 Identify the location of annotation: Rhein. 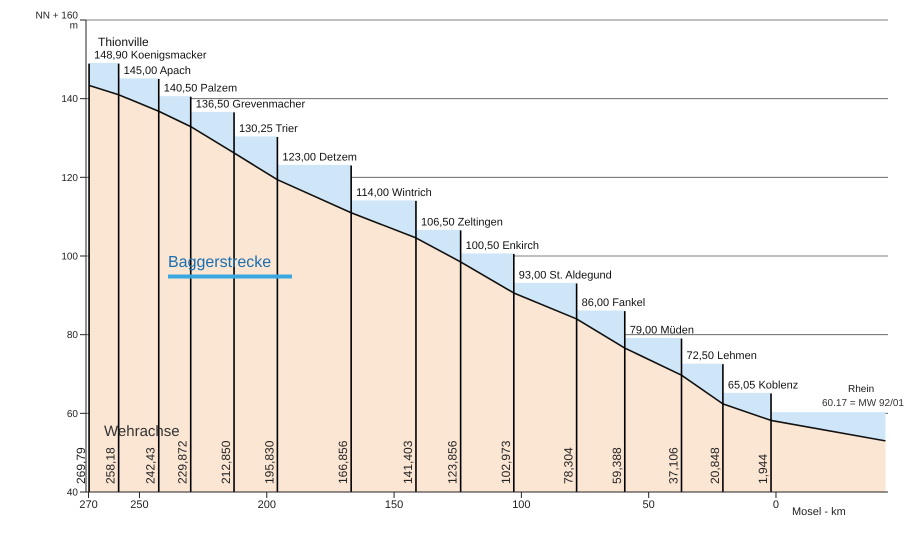
(861, 389).